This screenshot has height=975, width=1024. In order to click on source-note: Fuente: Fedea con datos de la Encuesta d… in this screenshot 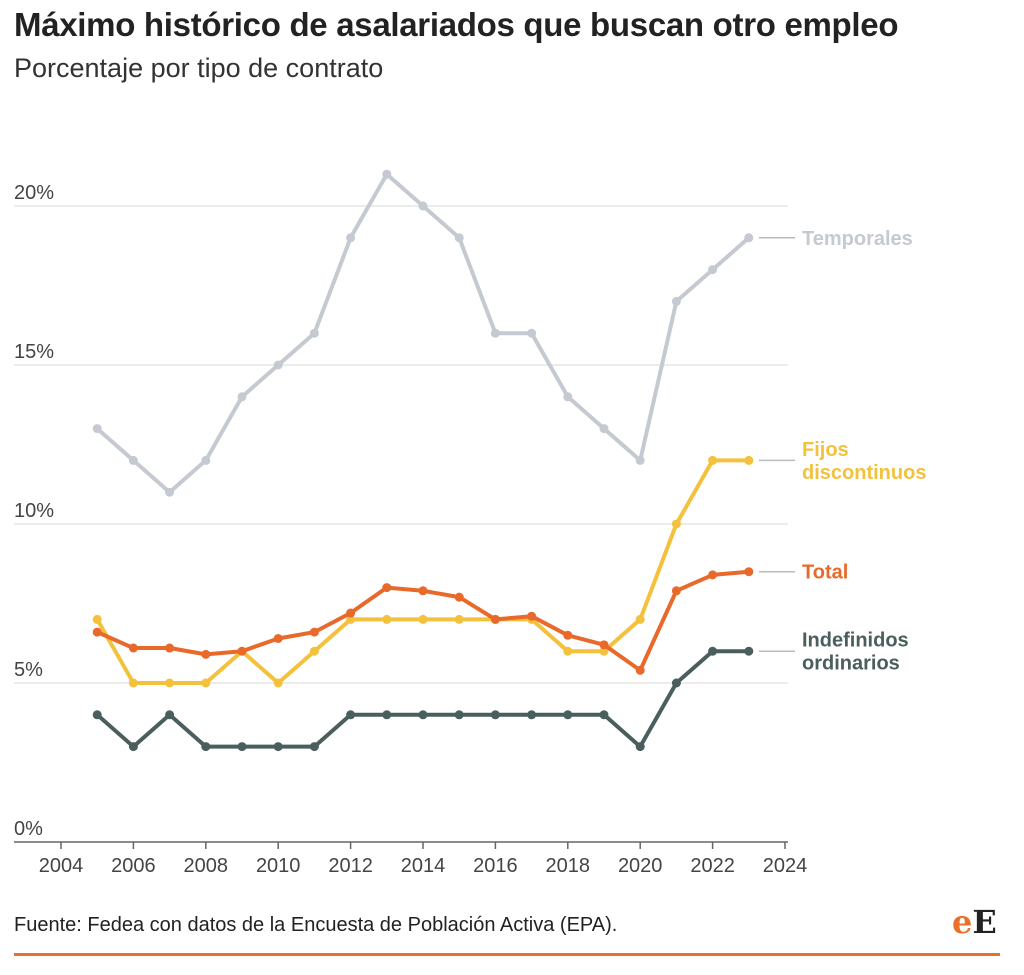, I will do `click(316, 925)`.